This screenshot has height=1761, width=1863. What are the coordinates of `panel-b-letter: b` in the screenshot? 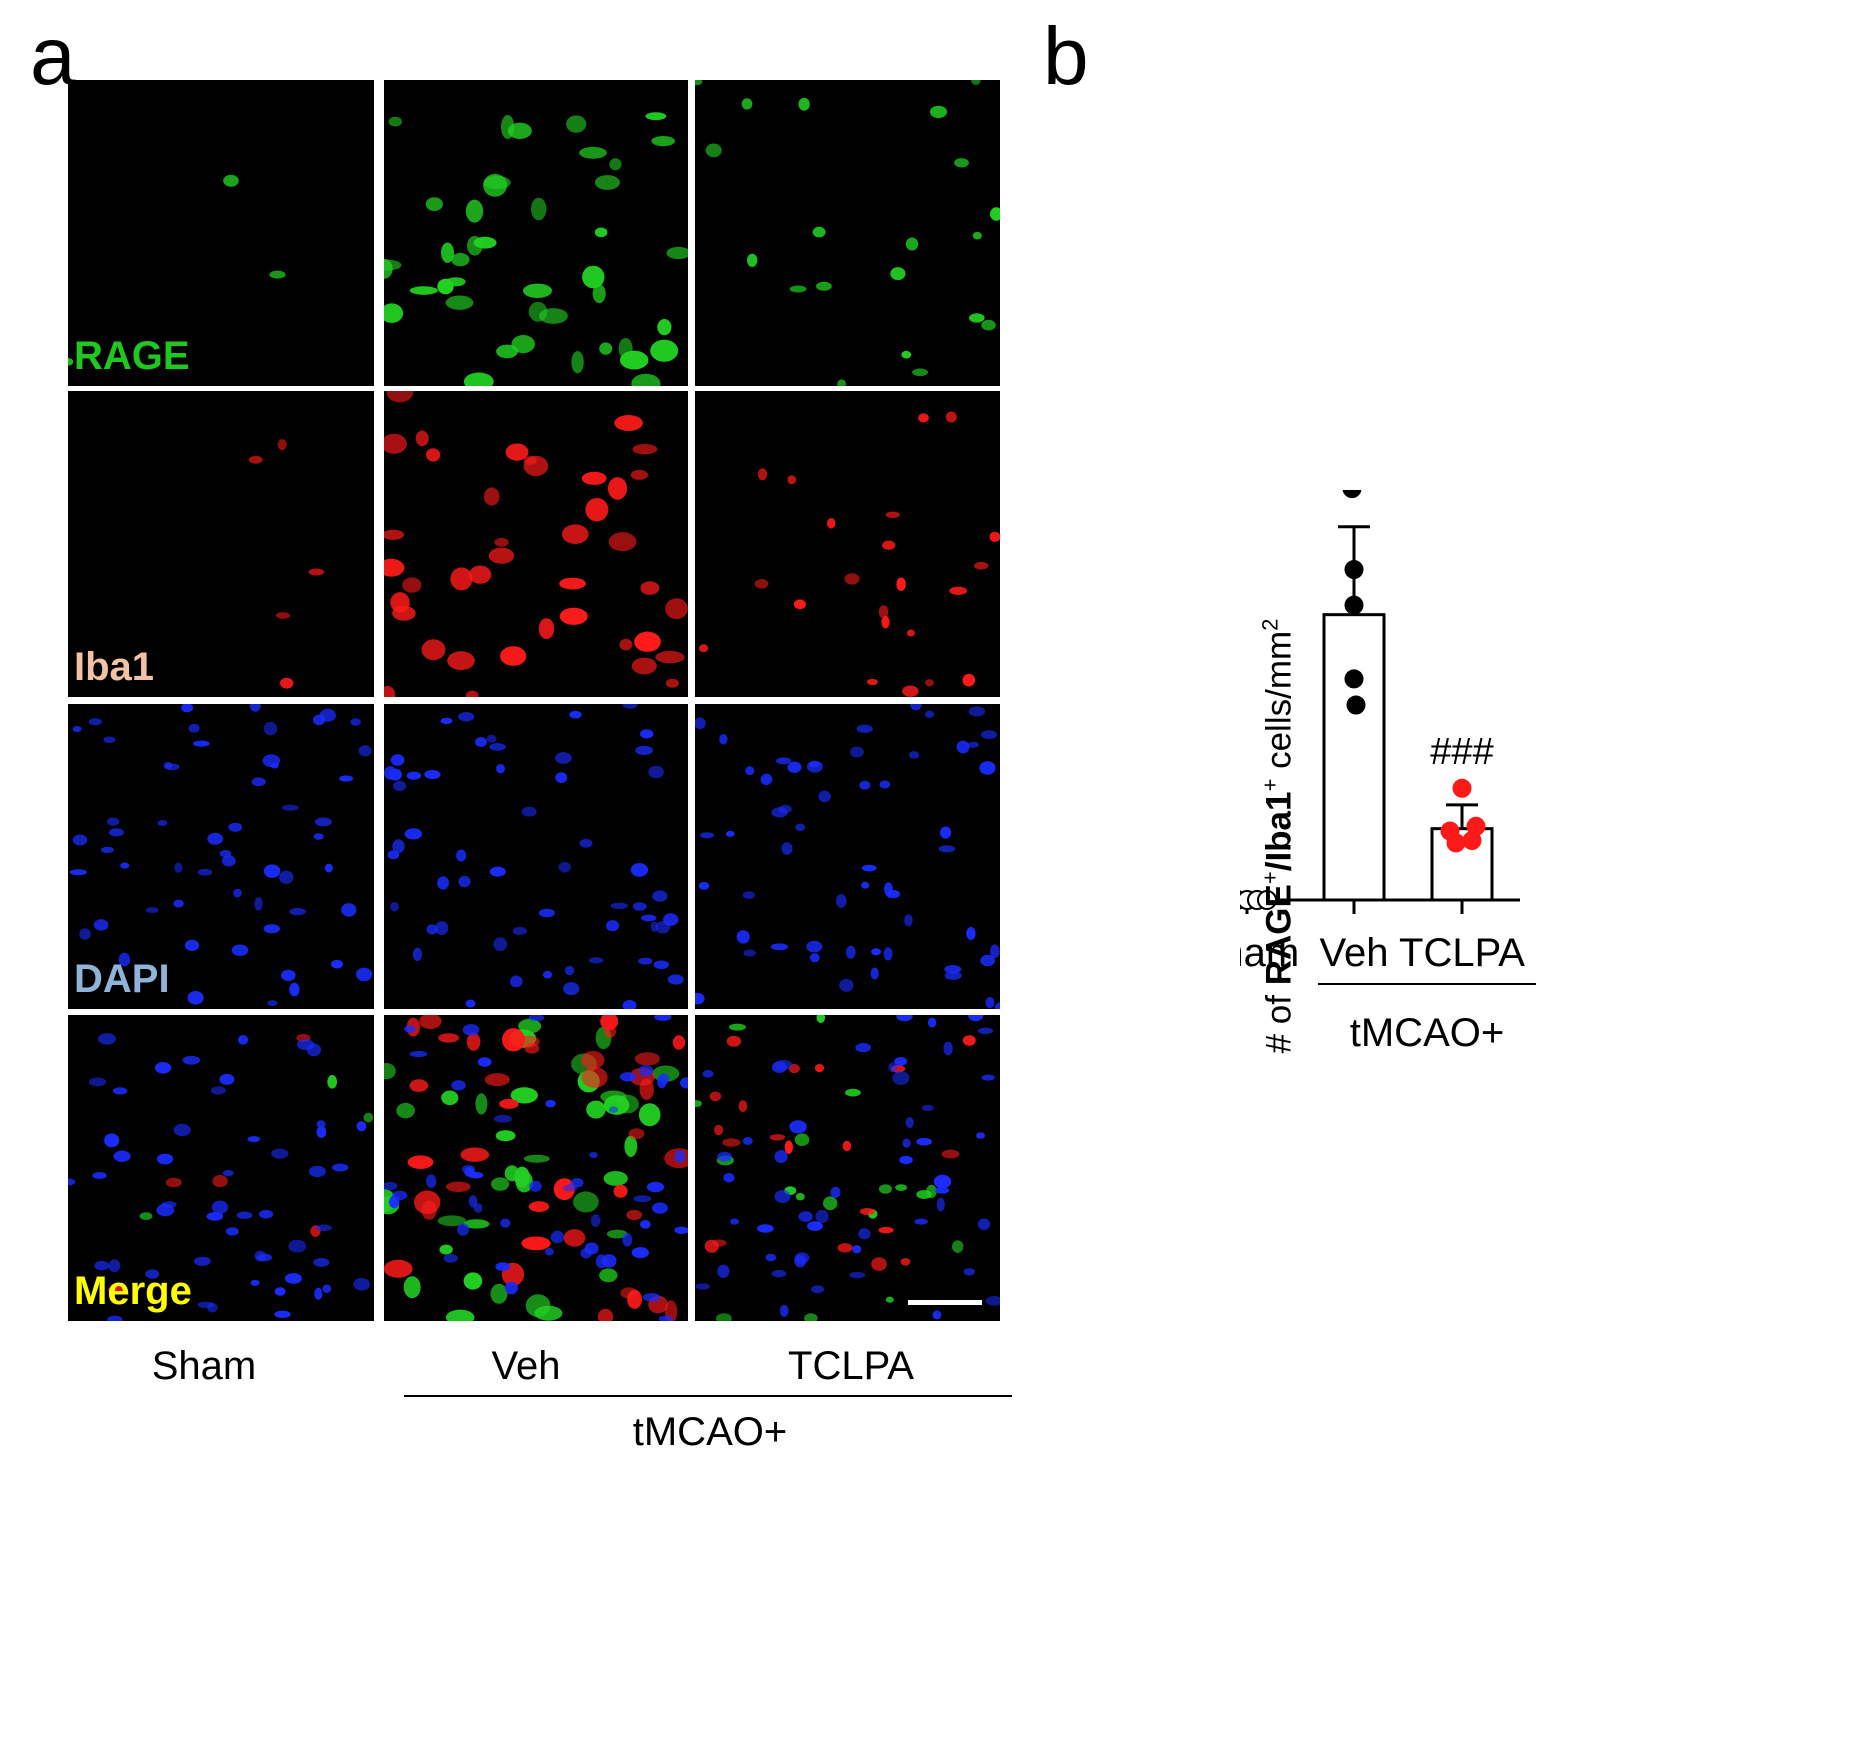 It's located at (1066, 56).